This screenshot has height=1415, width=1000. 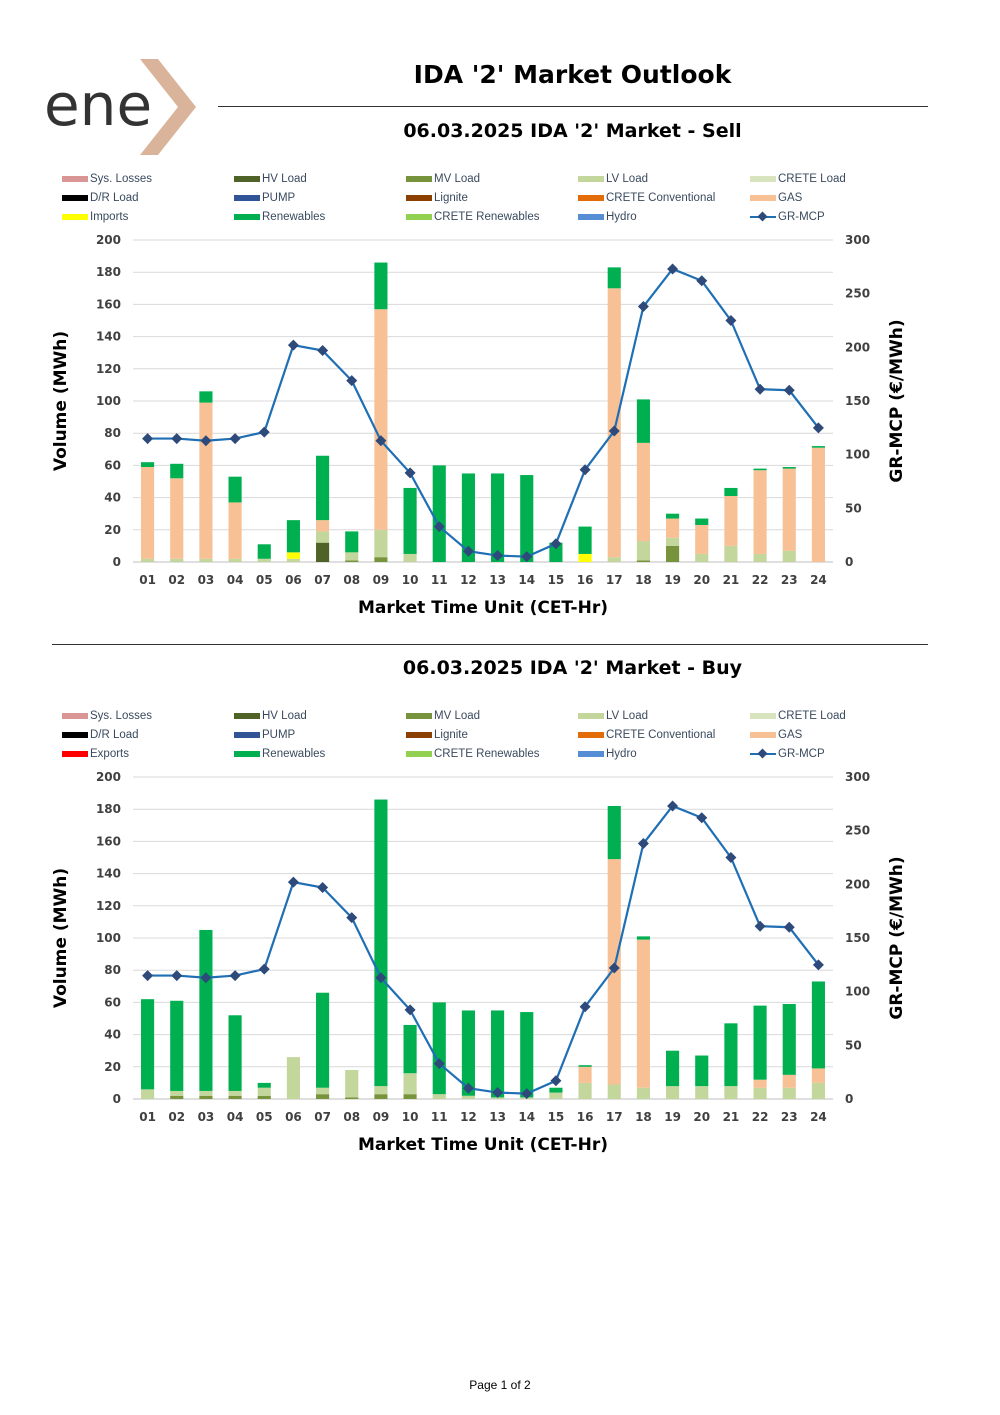 What do you see at coordinates (457, 716) in the screenshot?
I see `buy-legend-label: MV Load` at bounding box center [457, 716].